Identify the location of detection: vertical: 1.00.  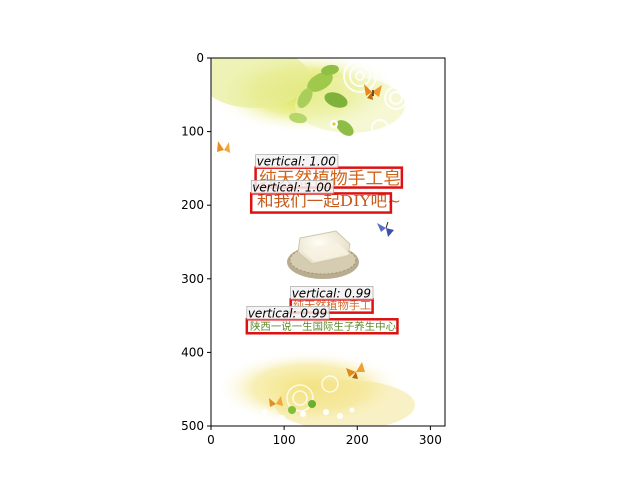
(321, 197).